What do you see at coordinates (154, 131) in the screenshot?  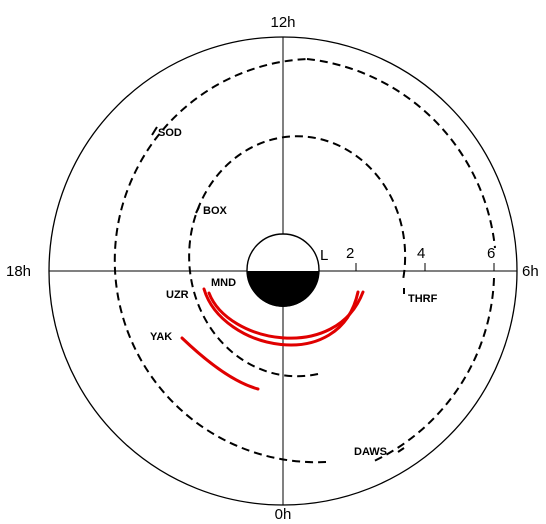 I see `sod-tick` at bounding box center [154, 131].